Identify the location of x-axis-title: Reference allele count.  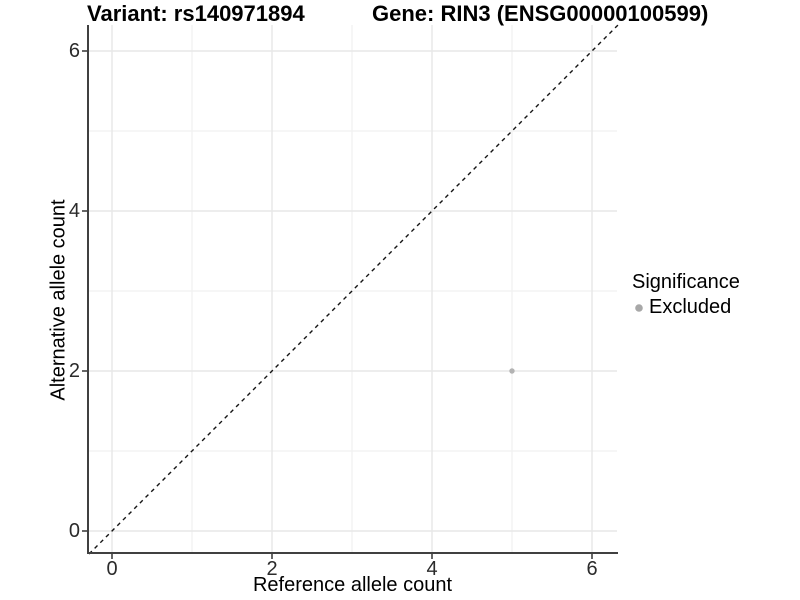
(352, 585).